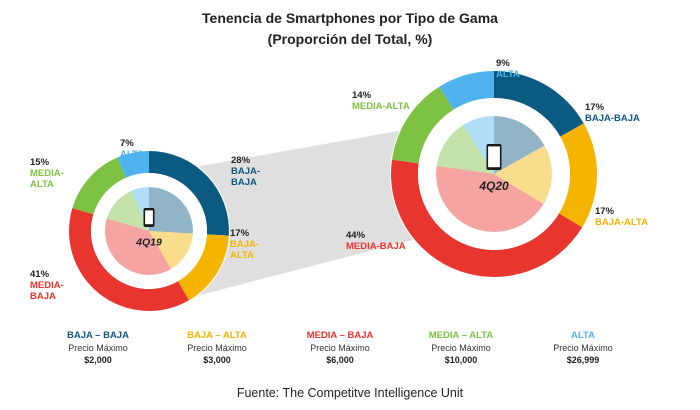 The width and height of the screenshot is (700, 410). Describe the element at coordinates (503, 63) in the screenshot. I see `data-label-pct: 9%` at that location.